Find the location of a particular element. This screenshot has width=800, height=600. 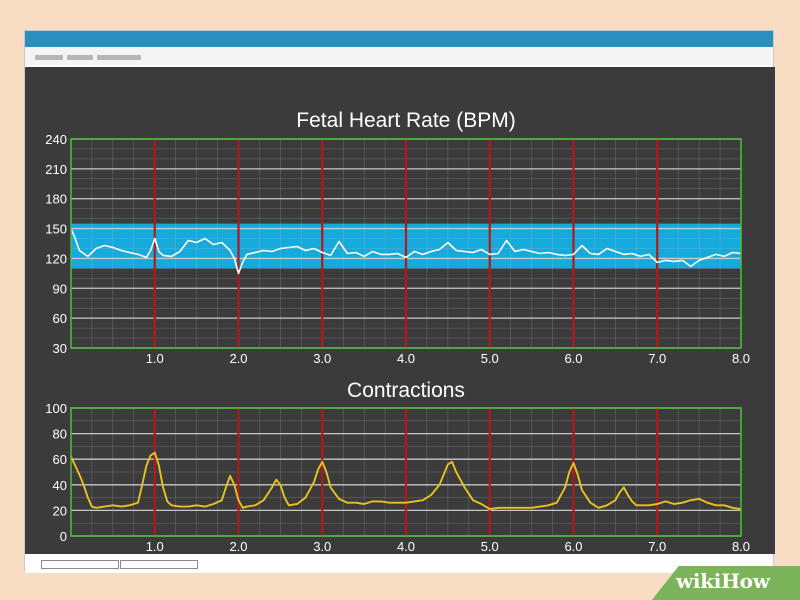

chart-title: Contractions is located at coordinates (406, 390).